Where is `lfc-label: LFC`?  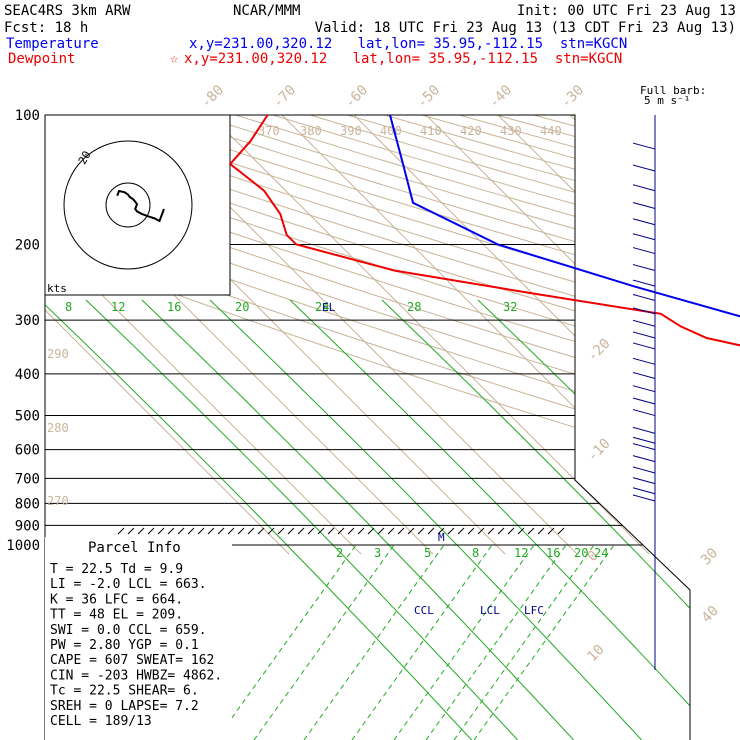
lfc-label: LFC is located at coordinates (534, 610).